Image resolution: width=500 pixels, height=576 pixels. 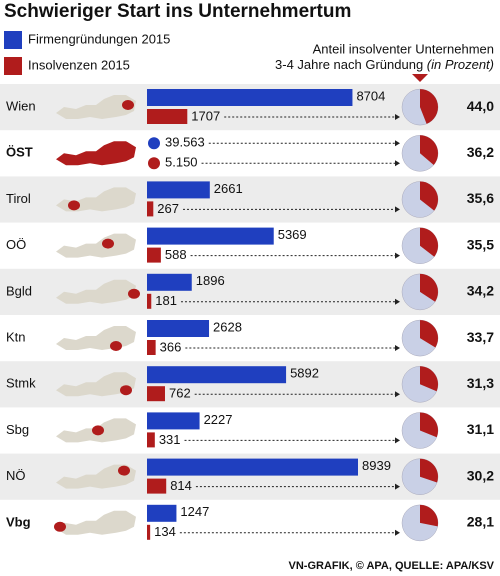 I want to click on percent-label: 34,2, so click(x=480, y=291).